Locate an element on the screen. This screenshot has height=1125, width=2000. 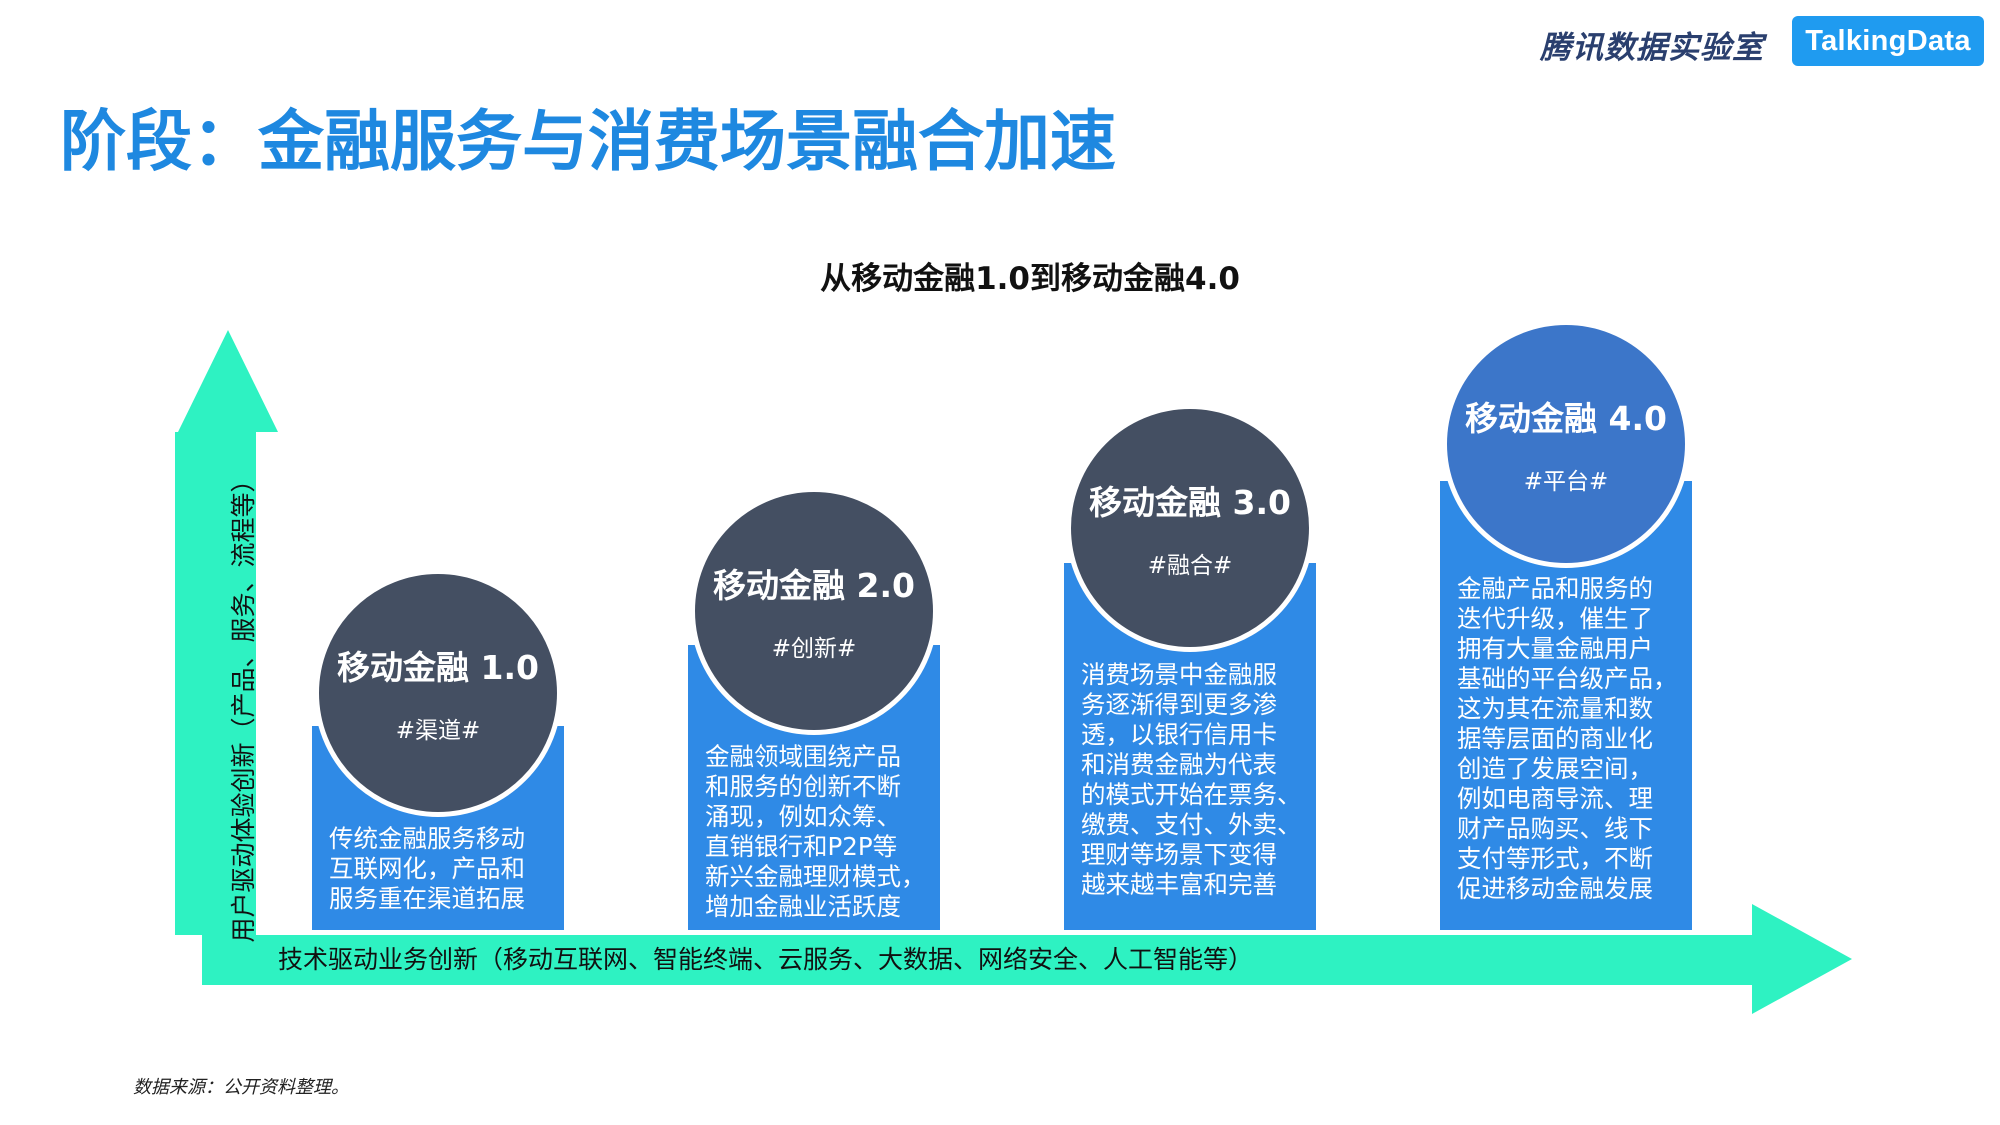
axis-corner is located at coordinates (229, 960).